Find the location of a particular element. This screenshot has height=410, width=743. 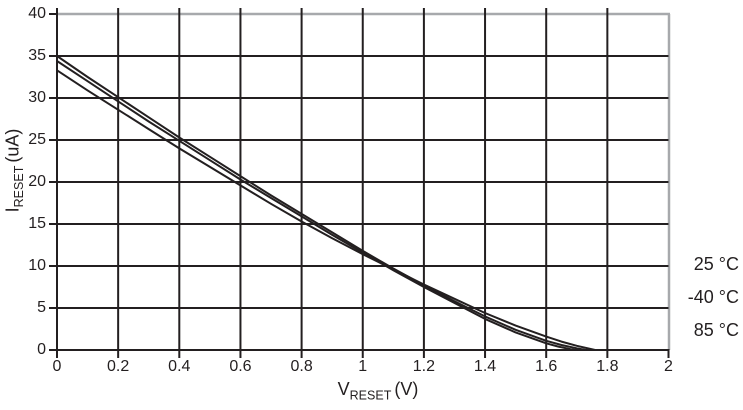

legend-item-85c: 85 °C is located at coordinates (716, 330).